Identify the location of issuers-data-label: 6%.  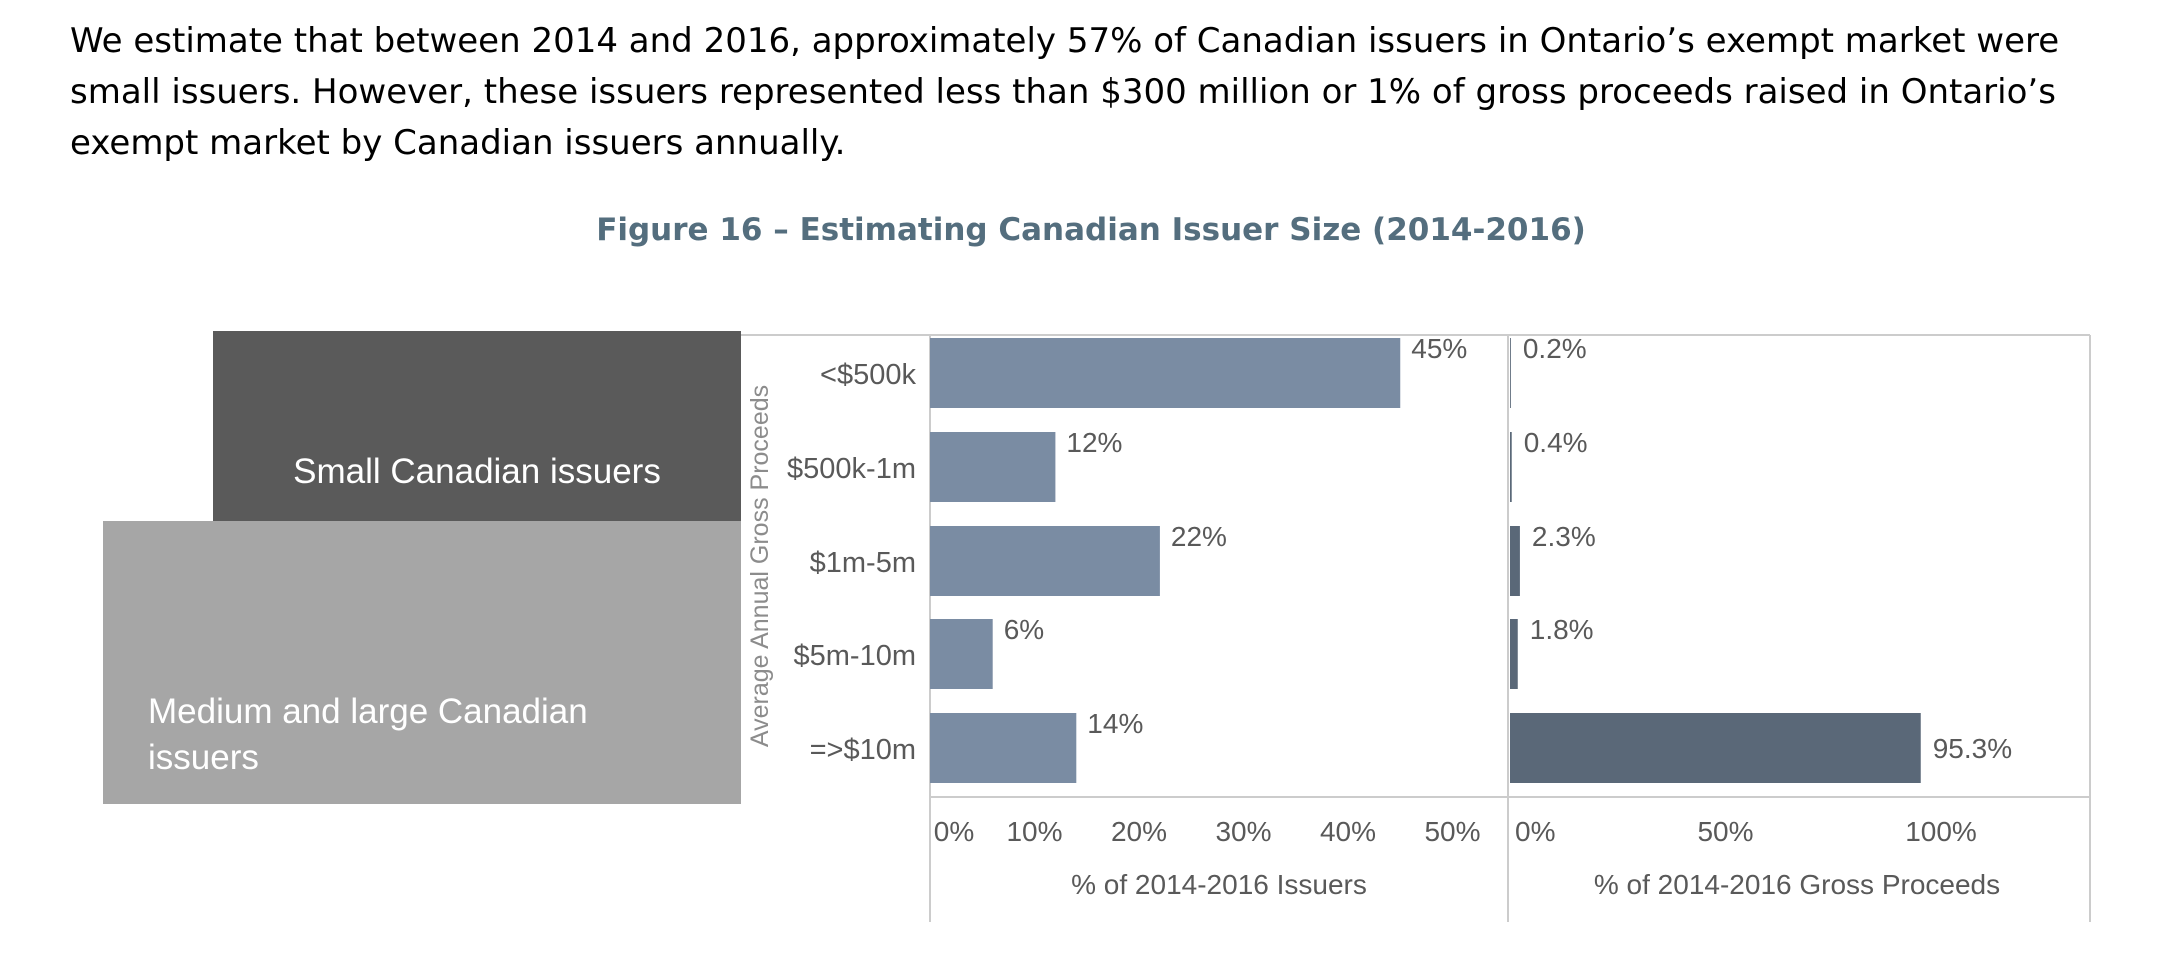
(1024, 629).